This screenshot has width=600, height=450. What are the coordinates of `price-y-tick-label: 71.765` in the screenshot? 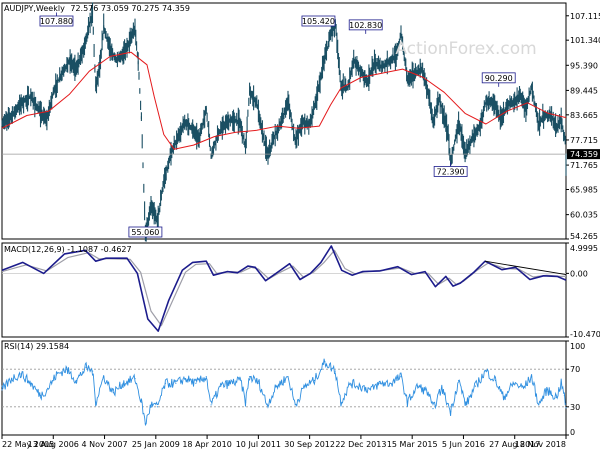 It's located at (584, 165).